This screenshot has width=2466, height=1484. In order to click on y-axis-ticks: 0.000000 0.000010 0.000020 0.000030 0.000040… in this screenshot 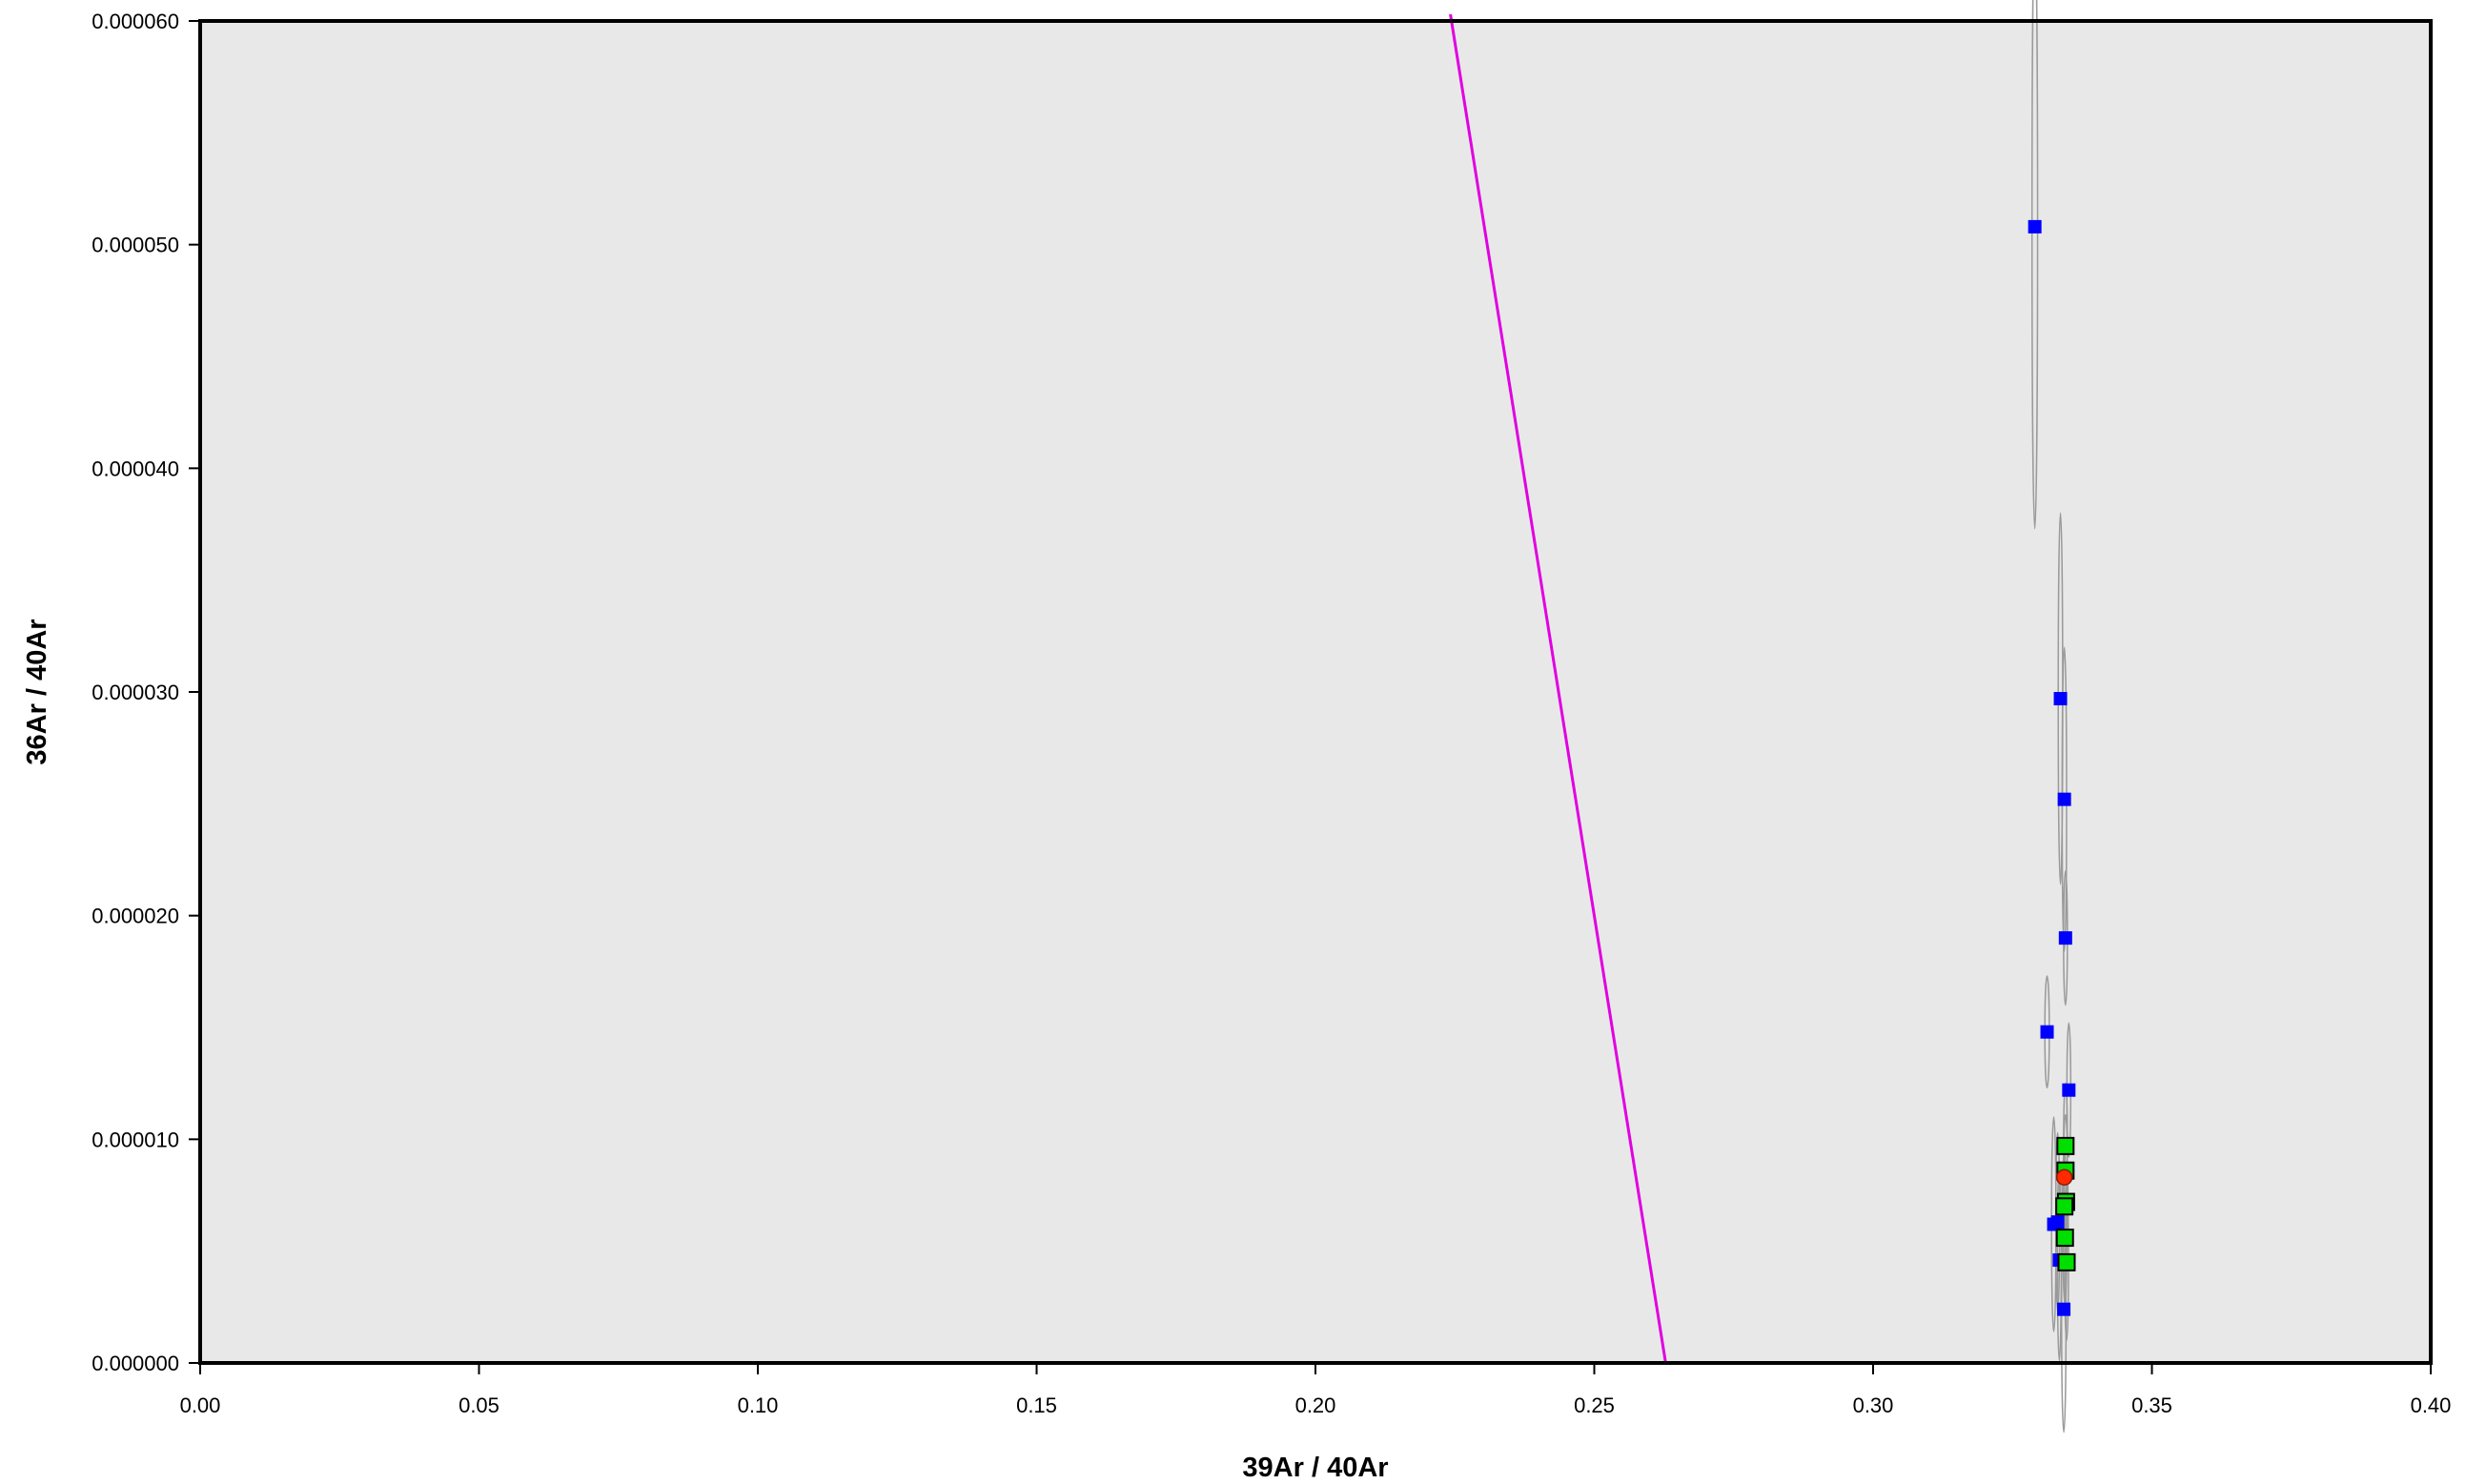, I will do `click(146, 693)`.